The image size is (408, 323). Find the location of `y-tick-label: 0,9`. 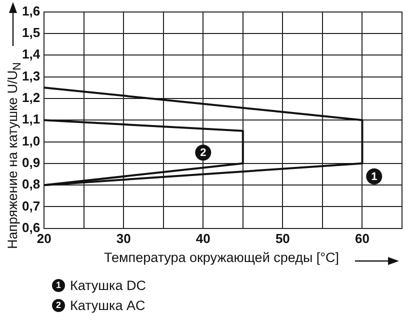

y-tick-label: 0,9 is located at coordinates (31, 162).